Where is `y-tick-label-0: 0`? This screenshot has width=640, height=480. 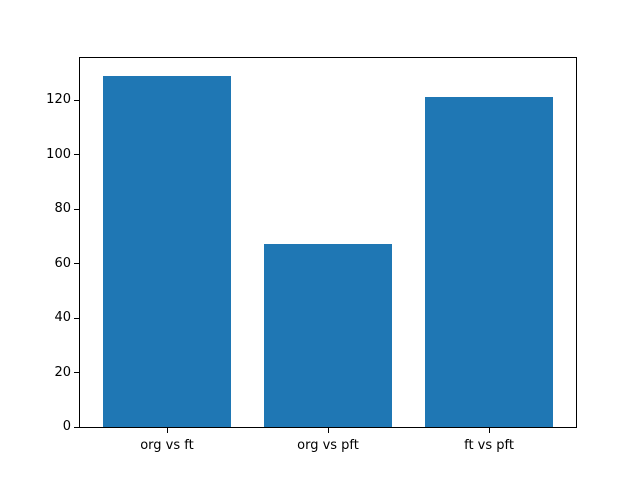
y-tick-label-0: 0 is located at coordinates (66, 426).